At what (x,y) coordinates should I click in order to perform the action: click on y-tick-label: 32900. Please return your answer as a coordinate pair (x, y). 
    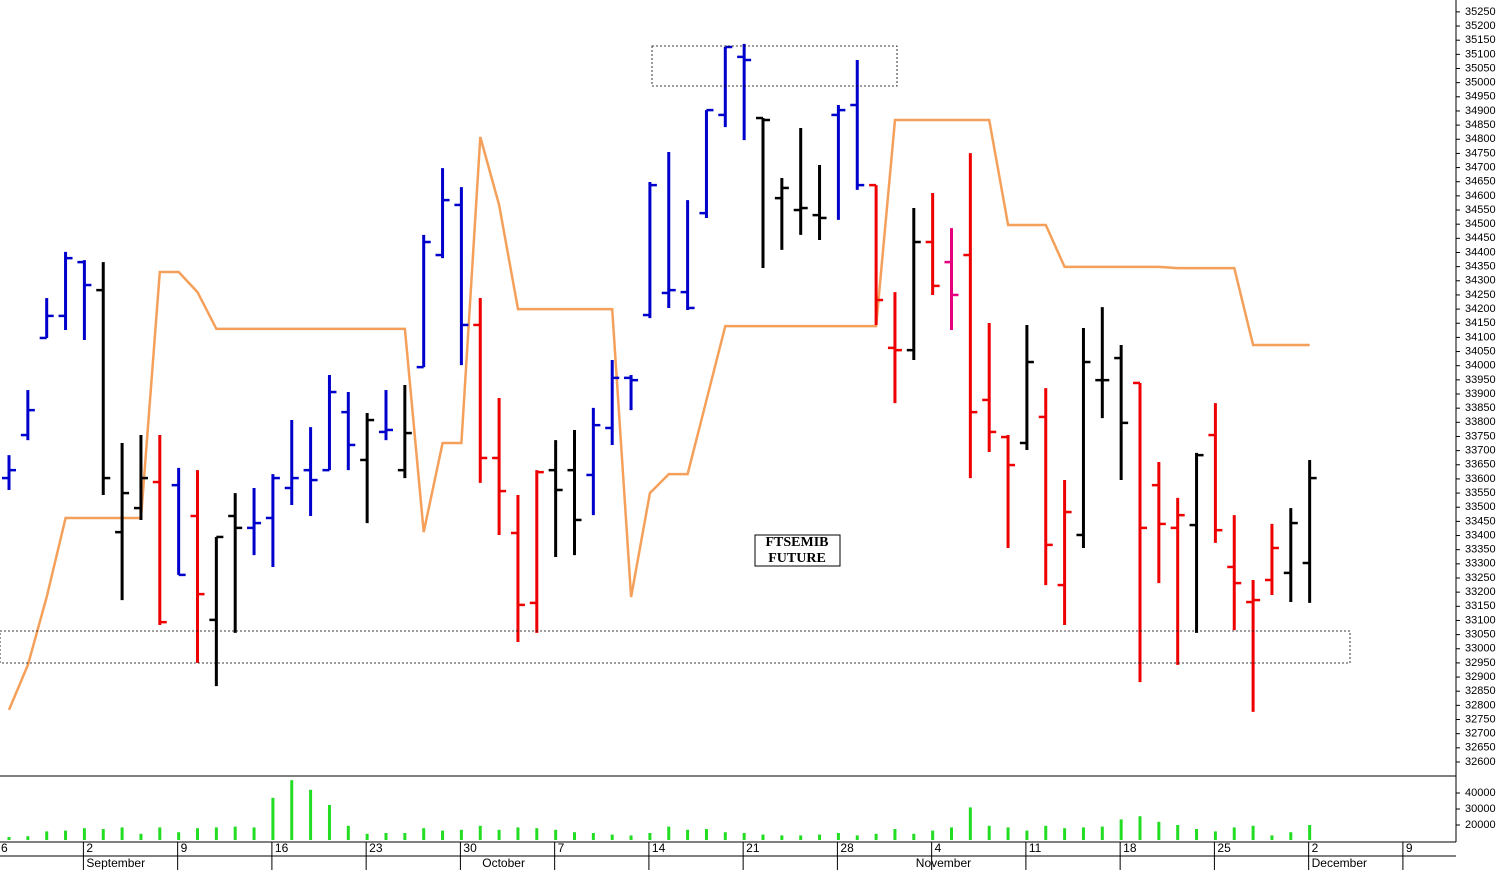
    Looking at the image, I should click on (1480, 677).